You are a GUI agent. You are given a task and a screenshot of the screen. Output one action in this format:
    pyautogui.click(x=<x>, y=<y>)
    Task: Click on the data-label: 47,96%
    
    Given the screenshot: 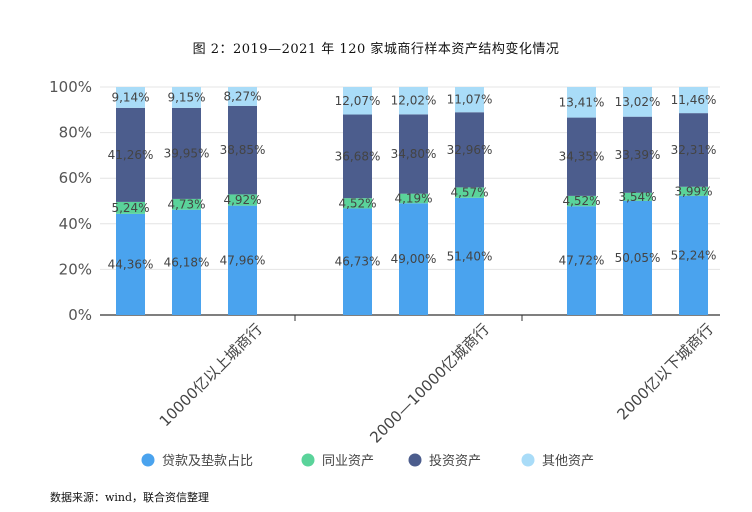 What is the action you would take?
    pyautogui.click(x=243, y=260)
    